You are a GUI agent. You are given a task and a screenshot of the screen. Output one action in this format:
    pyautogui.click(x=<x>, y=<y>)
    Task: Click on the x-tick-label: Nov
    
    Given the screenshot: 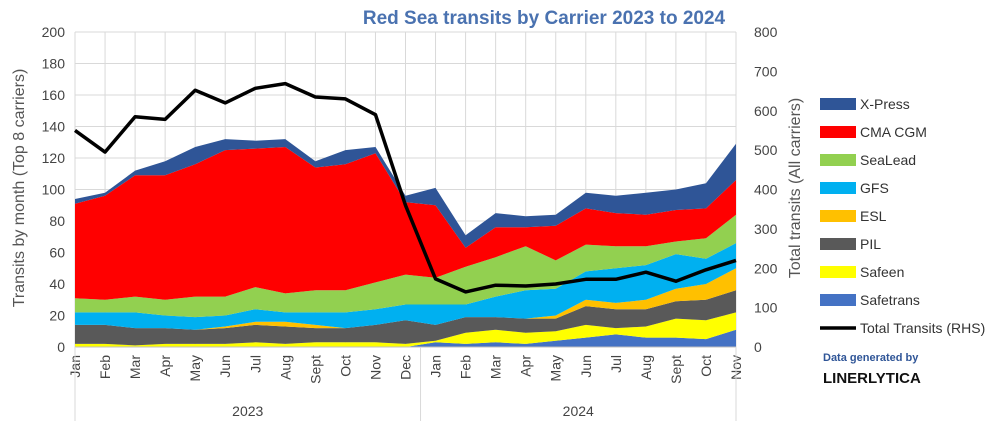 What is the action you would take?
    pyautogui.click(x=376, y=367)
    